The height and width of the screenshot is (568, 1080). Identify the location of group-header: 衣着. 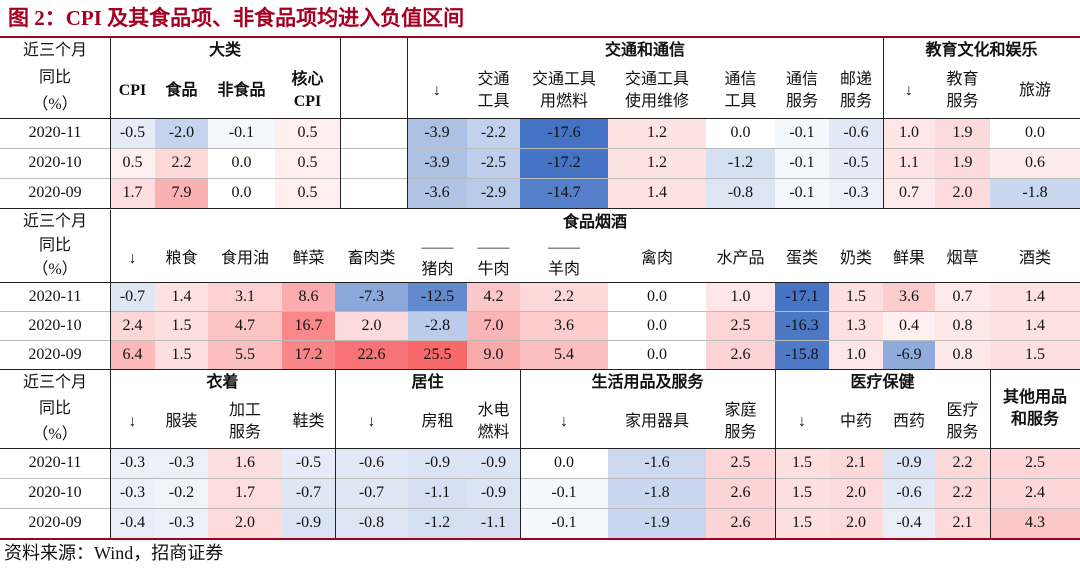
(222, 382).